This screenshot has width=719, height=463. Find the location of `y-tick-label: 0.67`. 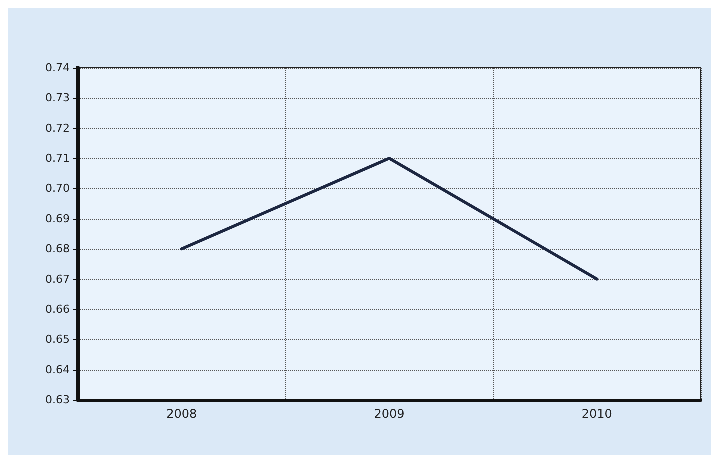

y-tick-label: 0.67 is located at coordinates (58, 279).